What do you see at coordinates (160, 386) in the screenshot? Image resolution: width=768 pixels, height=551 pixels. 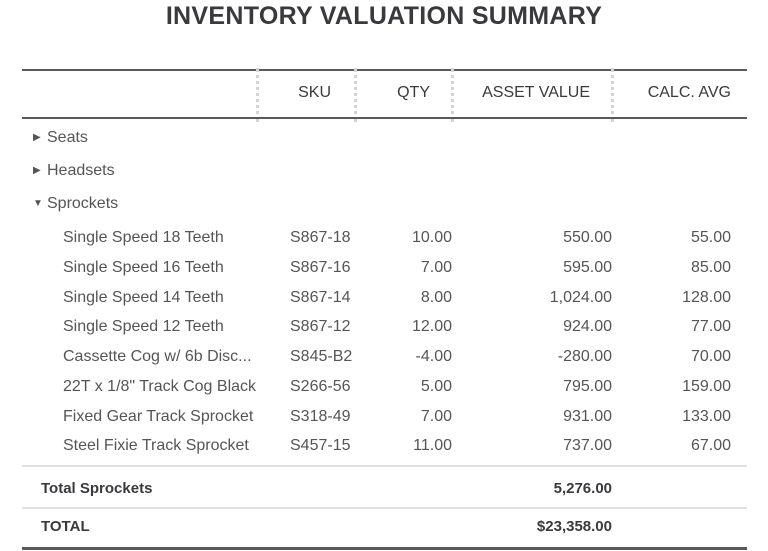 I see `item-name: 22T x 1/8" Track Cog Black` at bounding box center [160, 386].